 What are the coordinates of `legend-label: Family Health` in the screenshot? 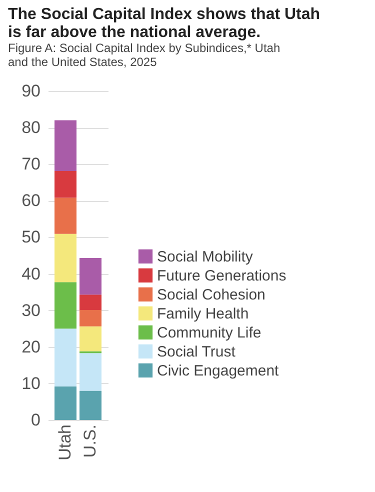 It's located at (203, 313).